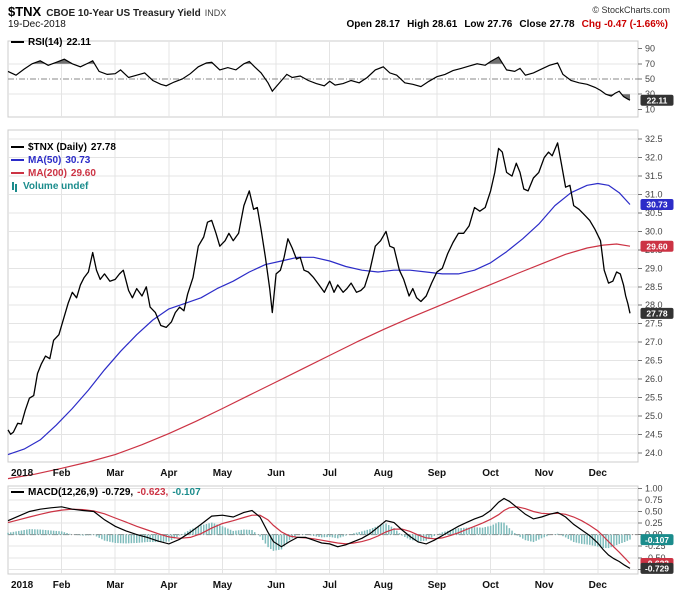 The height and width of the screenshot is (596, 674). I want to click on x-tick-label: Feb, so click(62, 585).